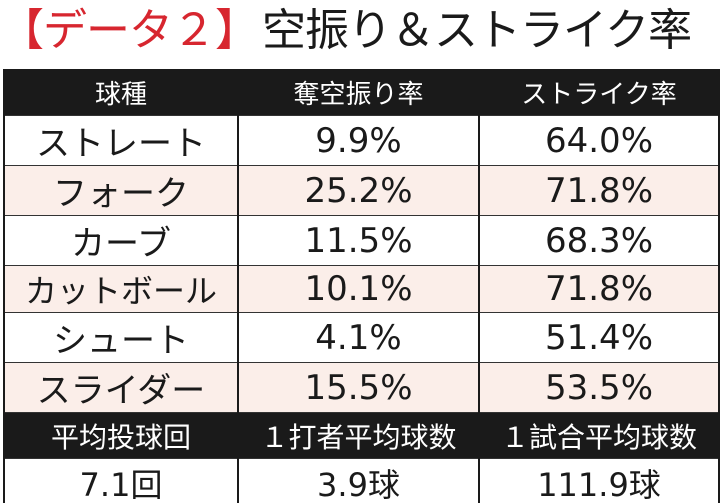 This screenshot has width=720, height=503. I want to click on strike-rate: 64.0%, so click(599, 140).